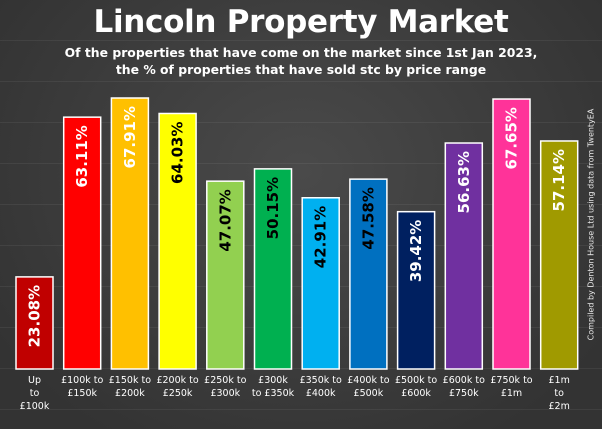 This screenshot has height=429, width=602. What do you see at coordinates (130, 137) in the screenshot?
I see `bar-value-label-2: 67.91%` at bounding box center [130, 137].